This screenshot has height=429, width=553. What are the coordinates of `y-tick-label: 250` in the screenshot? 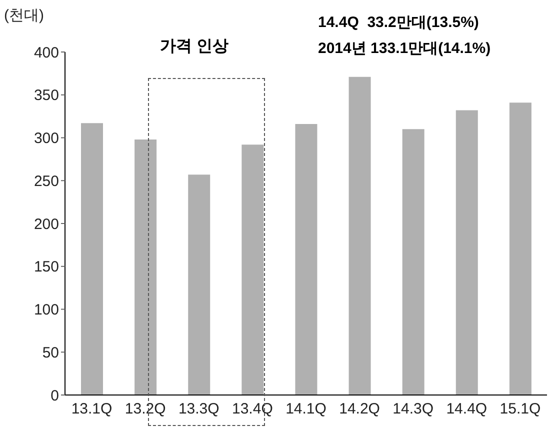 It's located at (46, 181).